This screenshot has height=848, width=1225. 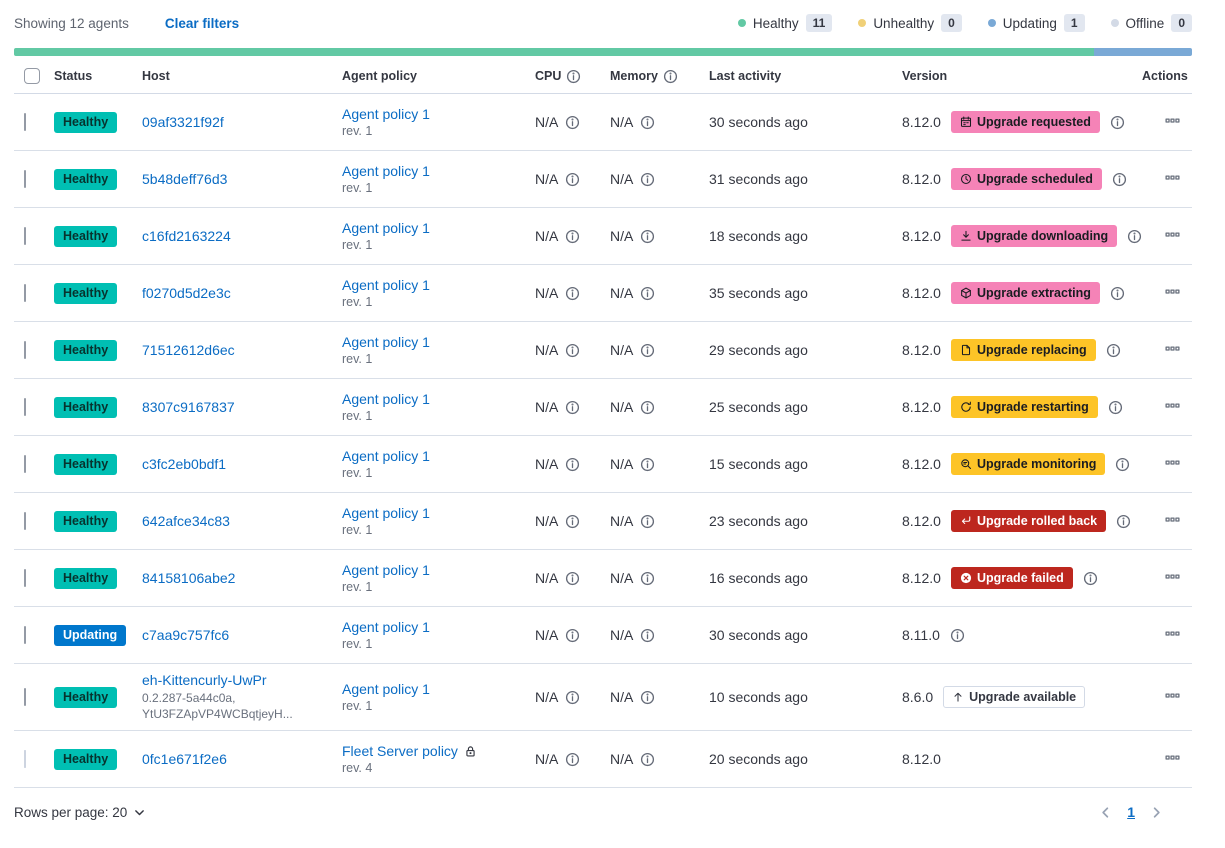 What do you see at coordinates (186, 521) in the screenshot?
I see `host-link: 642afce34c83` at bounding box center [186, 521].